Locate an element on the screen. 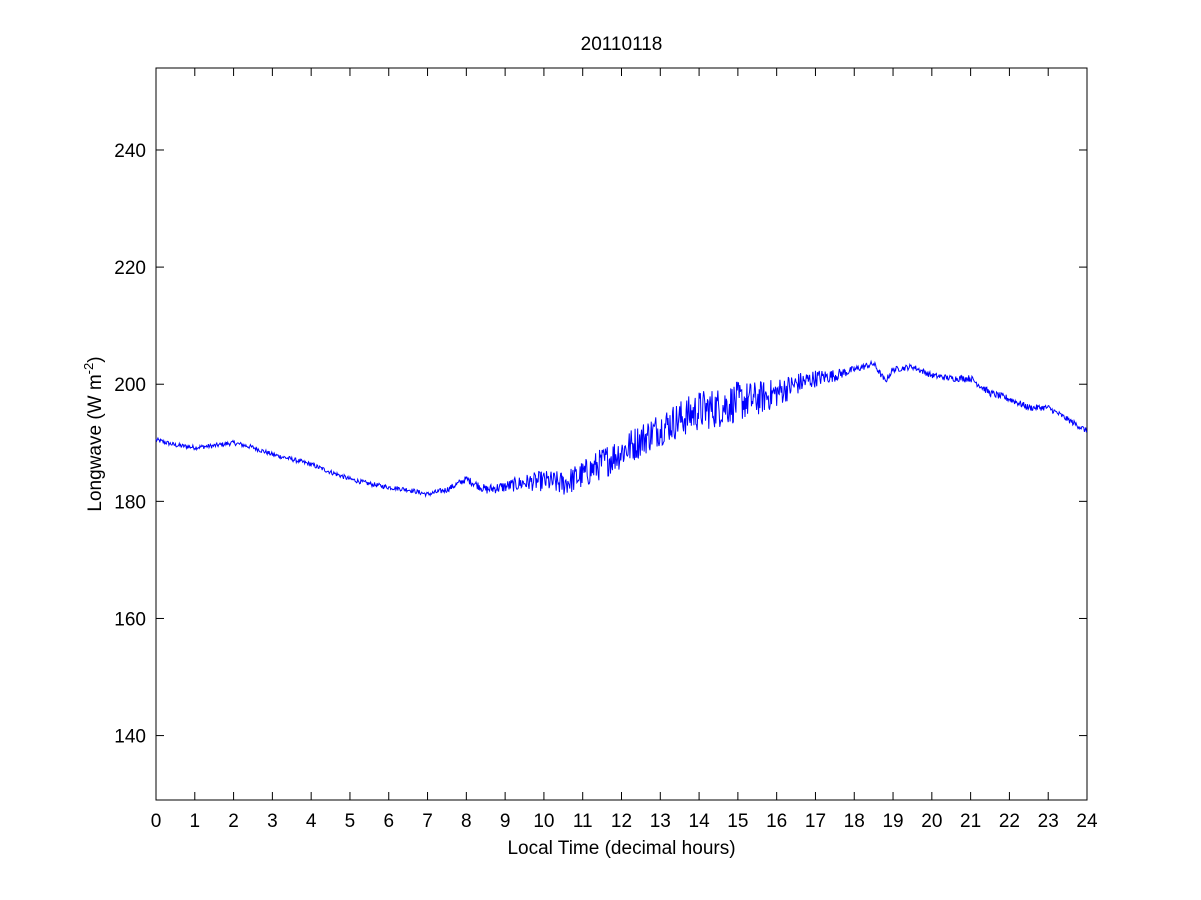 Image resolution: width=1201 pixels, height=900 pixels. x-tick-label: 12 is located at coordinates (621, 821).